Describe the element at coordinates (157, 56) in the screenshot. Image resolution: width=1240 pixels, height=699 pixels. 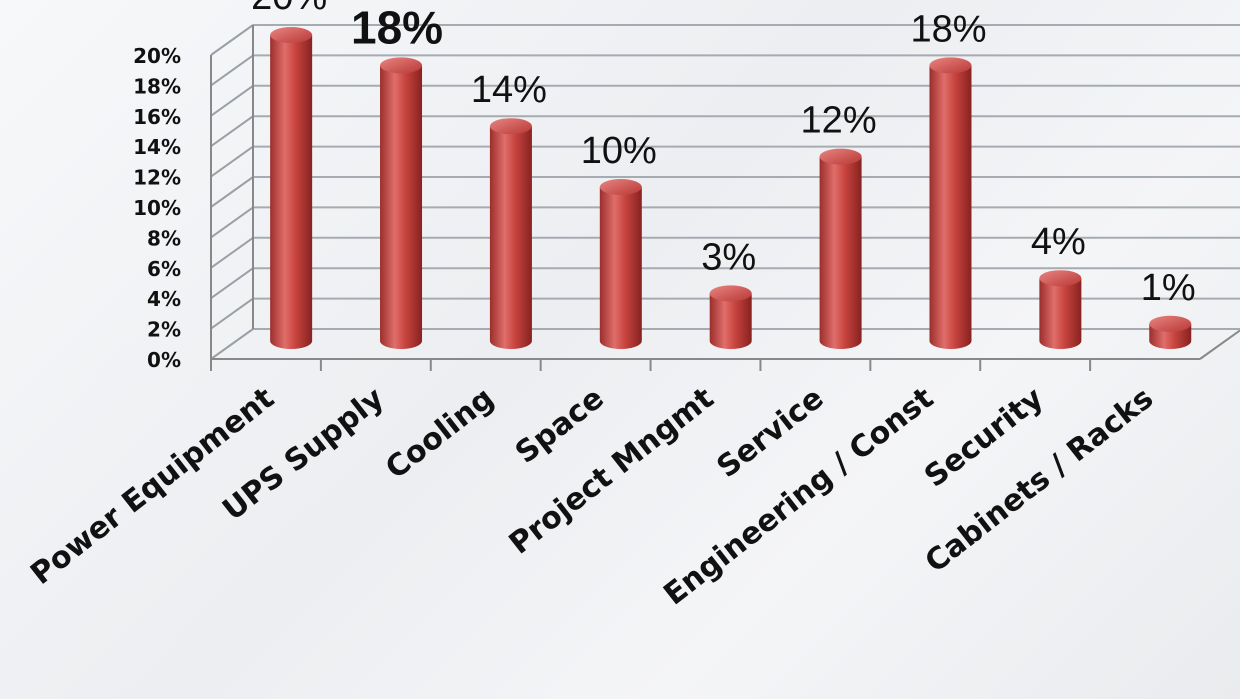
I see `y-tick-label: 20%` at that location.